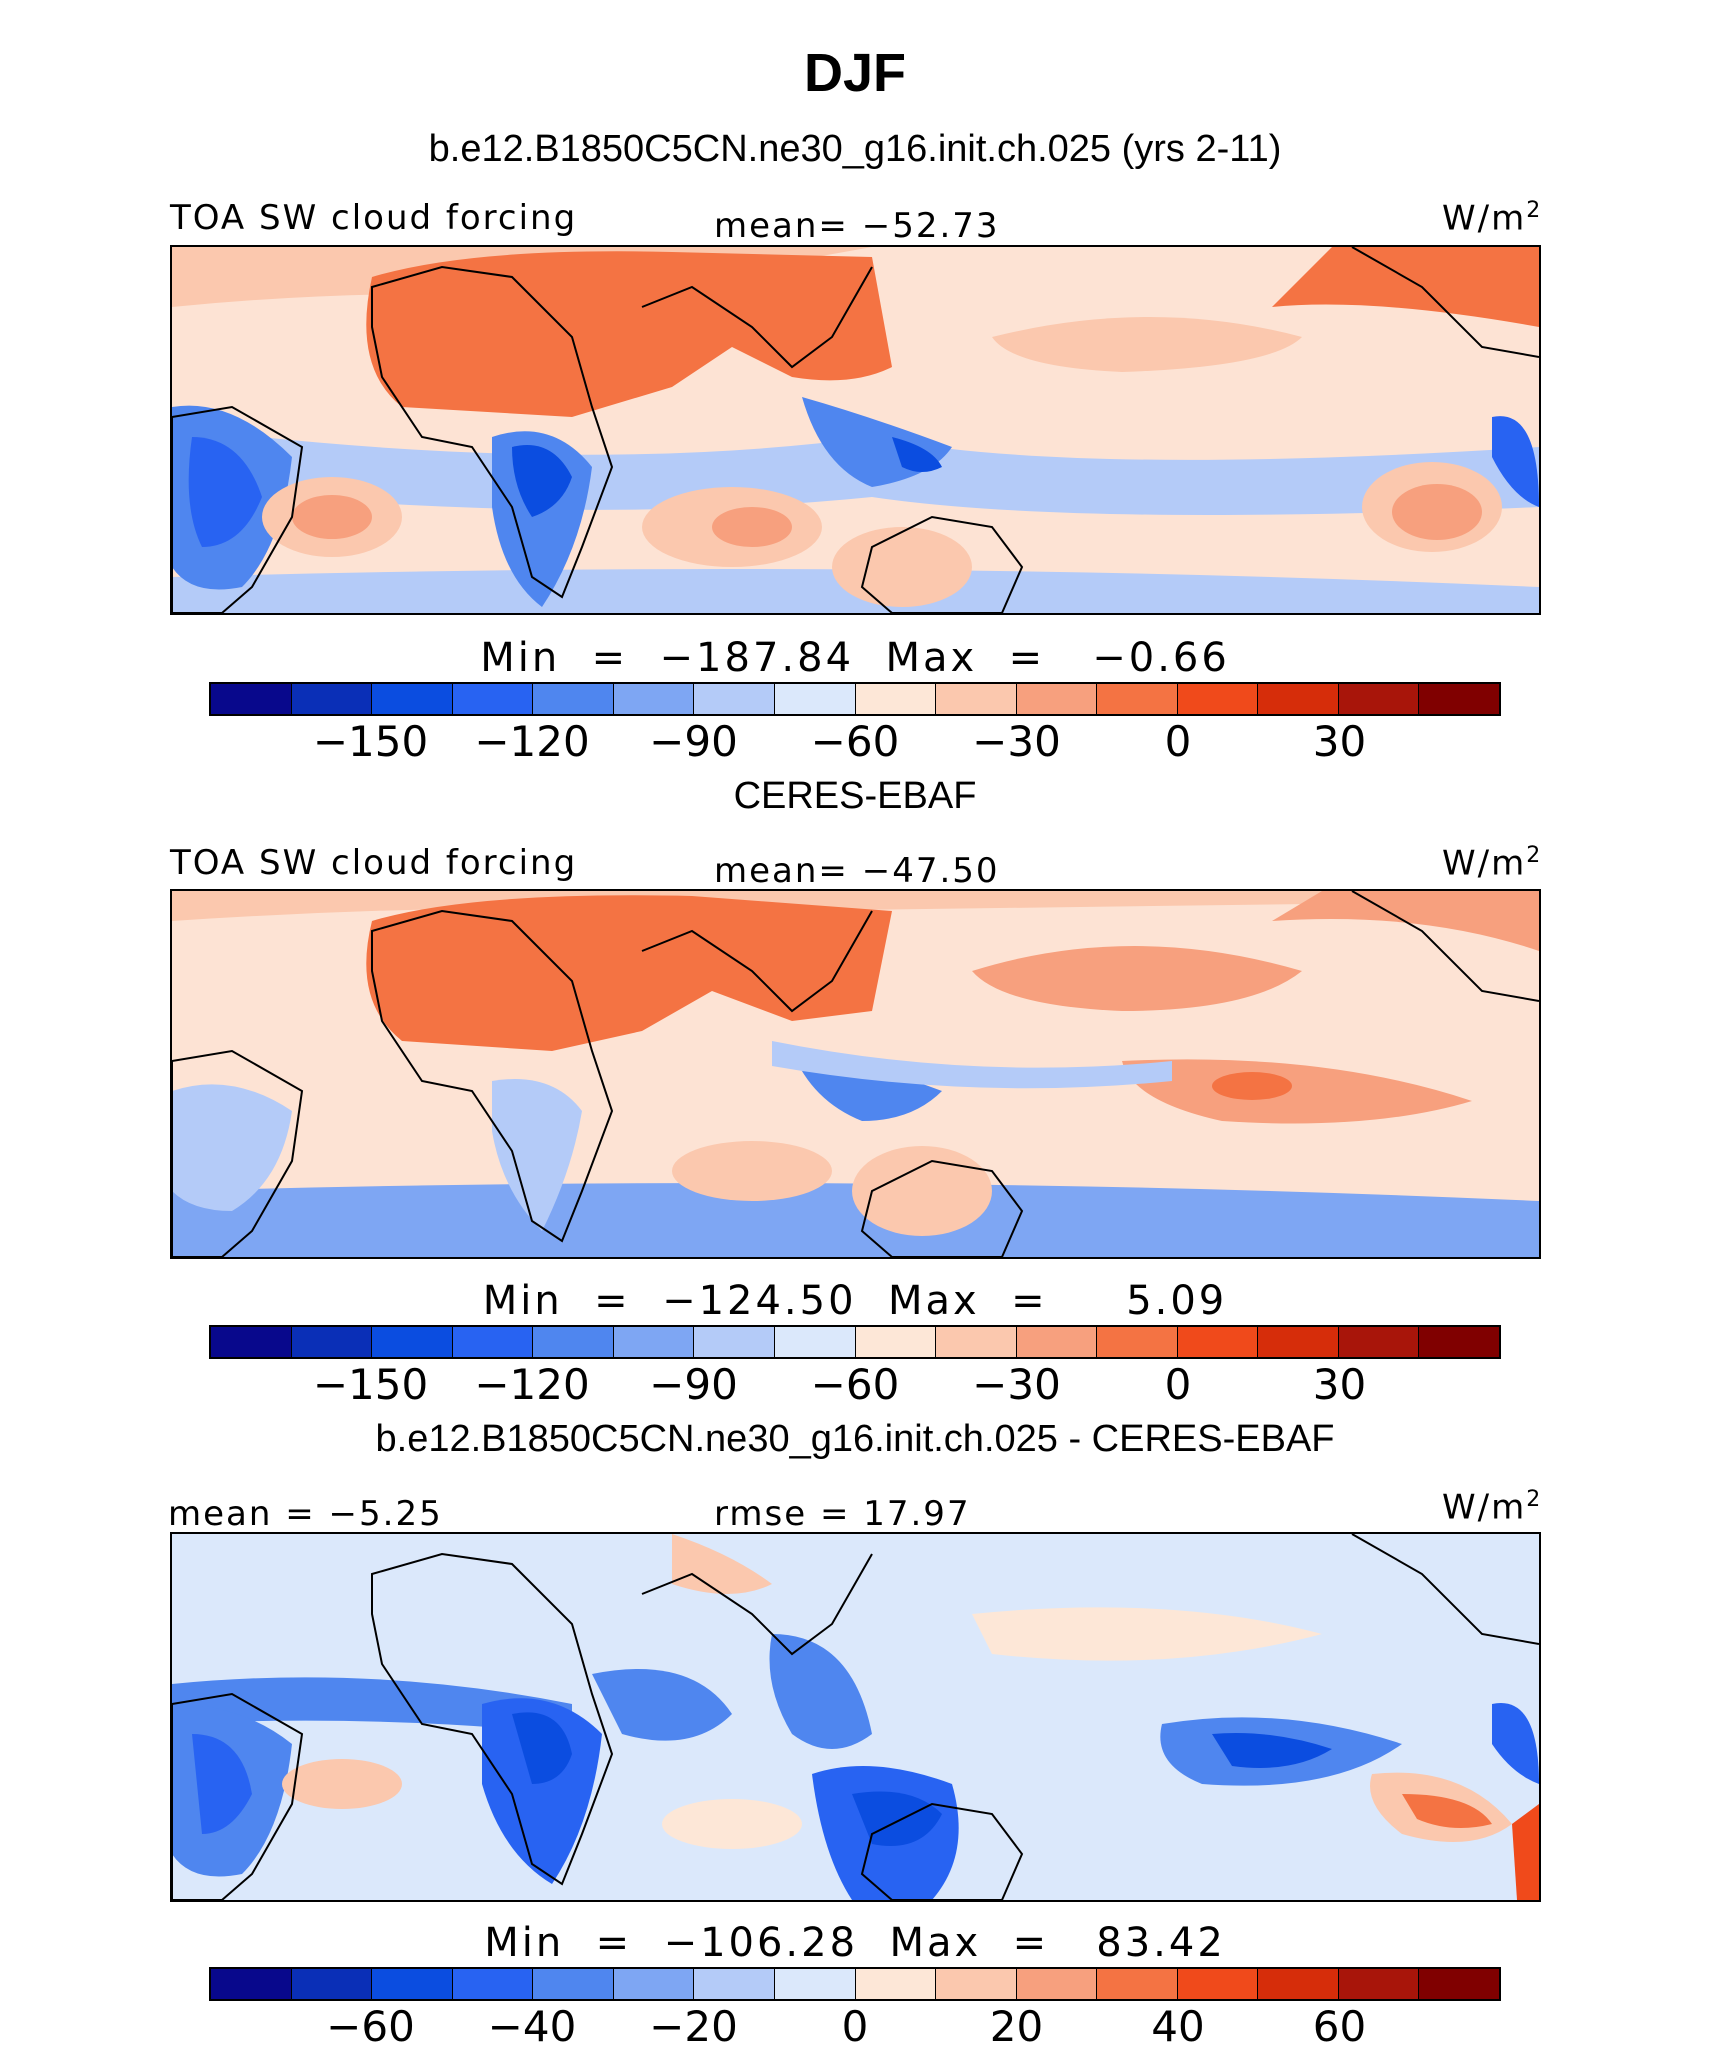 The image size is (1710, 2064). I want to click on panel-3-colorbar-ticks: −60 −40 −20 0 20 40 60, so click(855, 2026).